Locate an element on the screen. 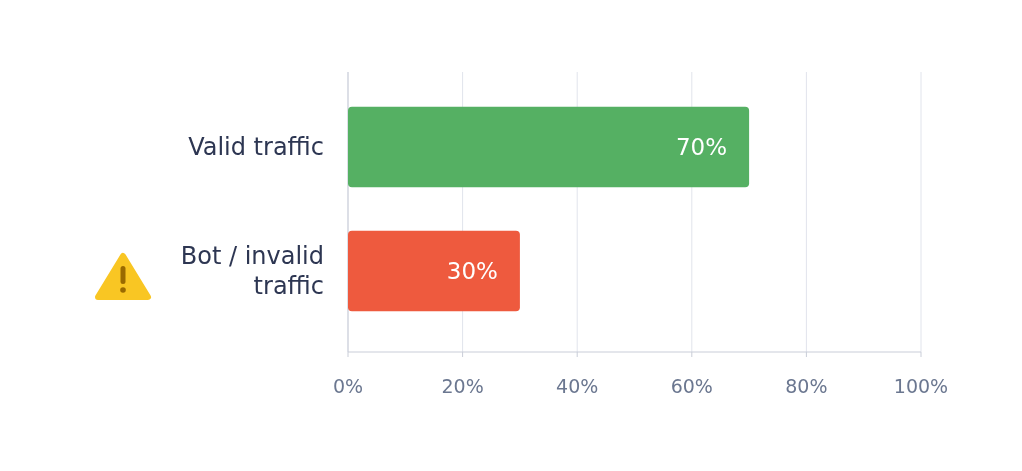 The height and width of the screenshot is (471, 1022). data-label: 70% is located at coordinates (701, 147).